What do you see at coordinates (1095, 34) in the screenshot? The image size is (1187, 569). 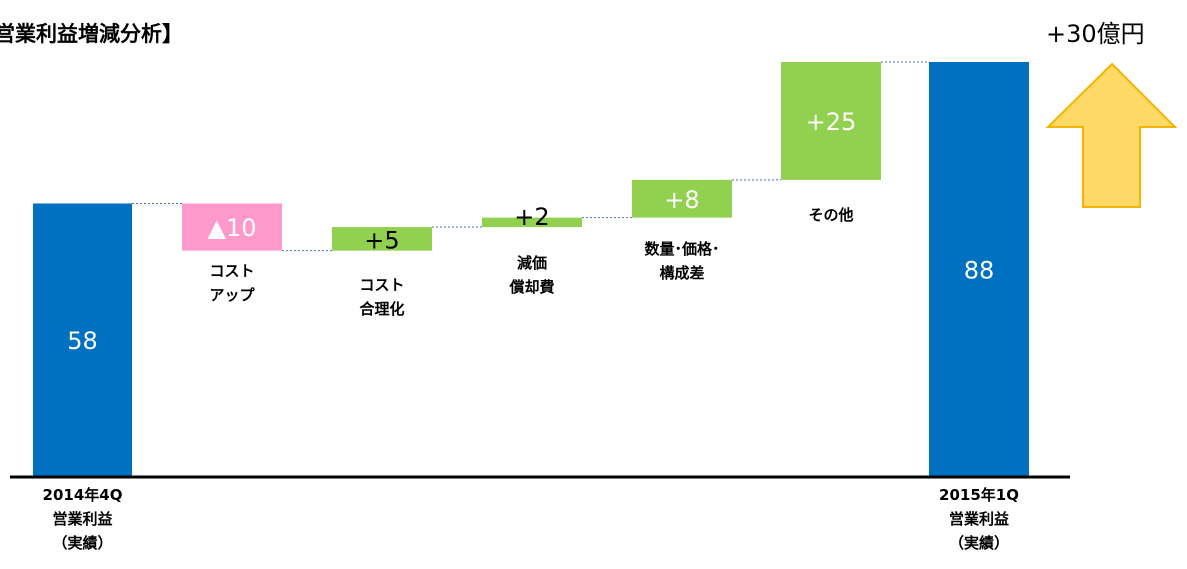 I see `total-change-label: +30億円` at bounding box center [1095, 34].